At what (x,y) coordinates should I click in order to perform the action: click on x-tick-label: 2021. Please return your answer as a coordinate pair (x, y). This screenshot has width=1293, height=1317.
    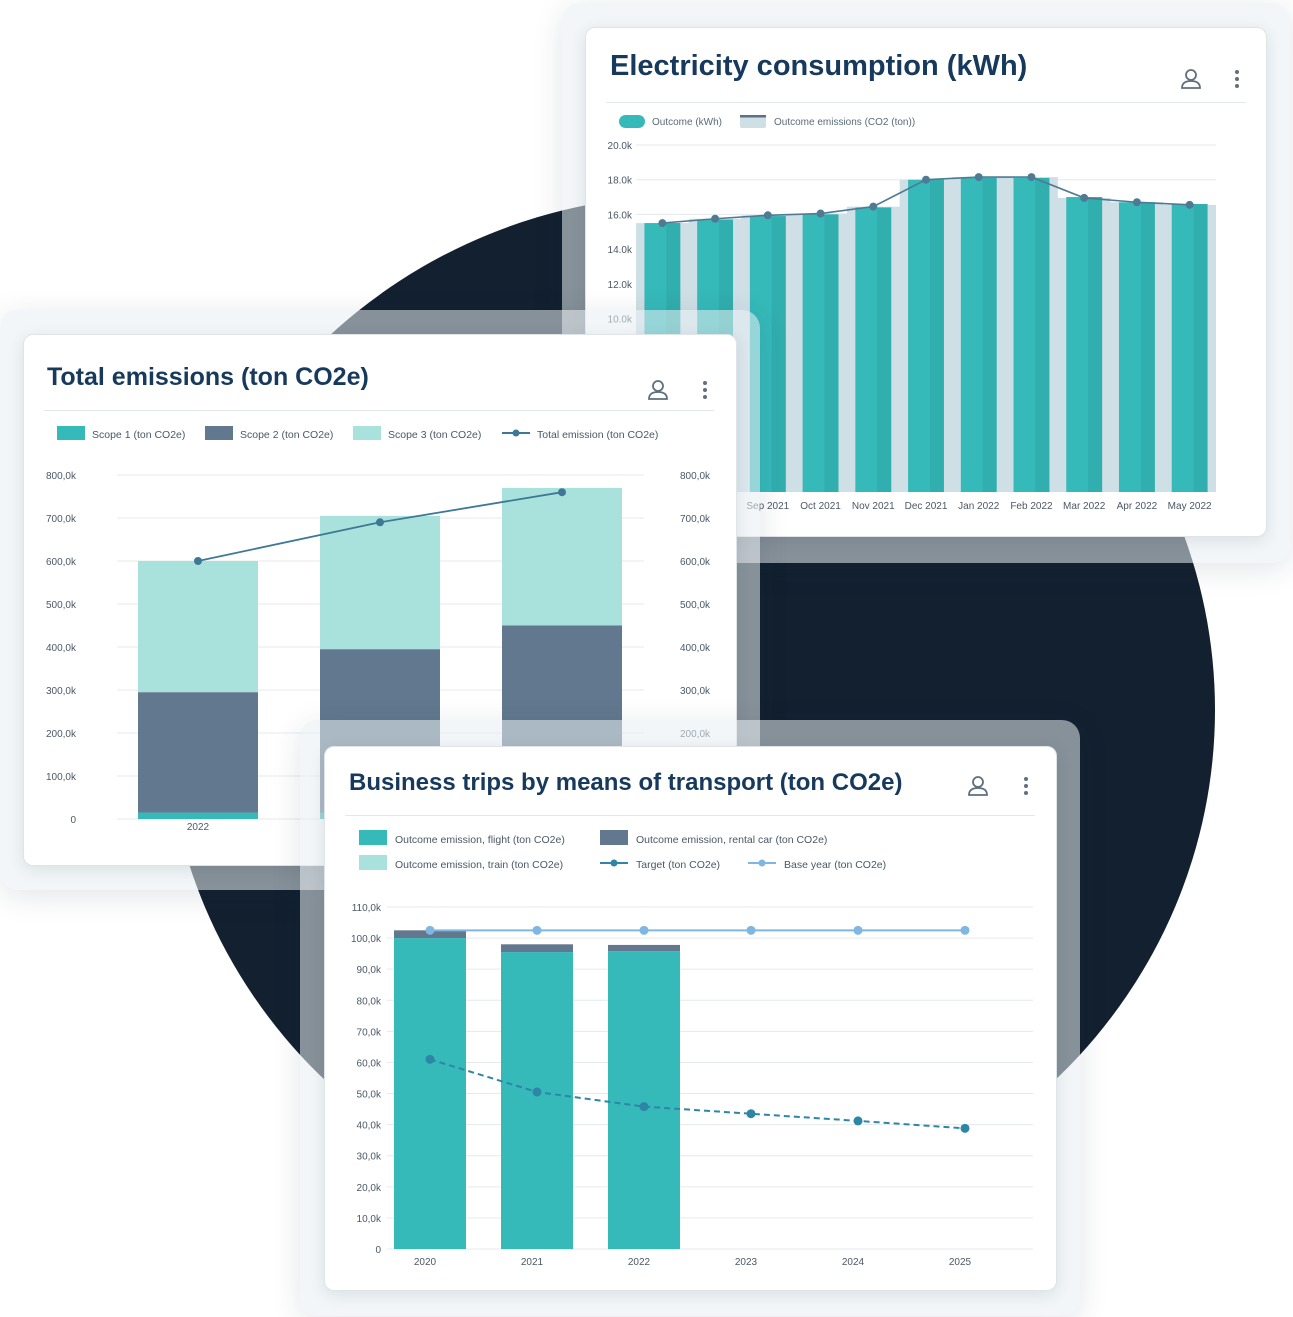
    Looking at the image, I should click on (532, 1262).